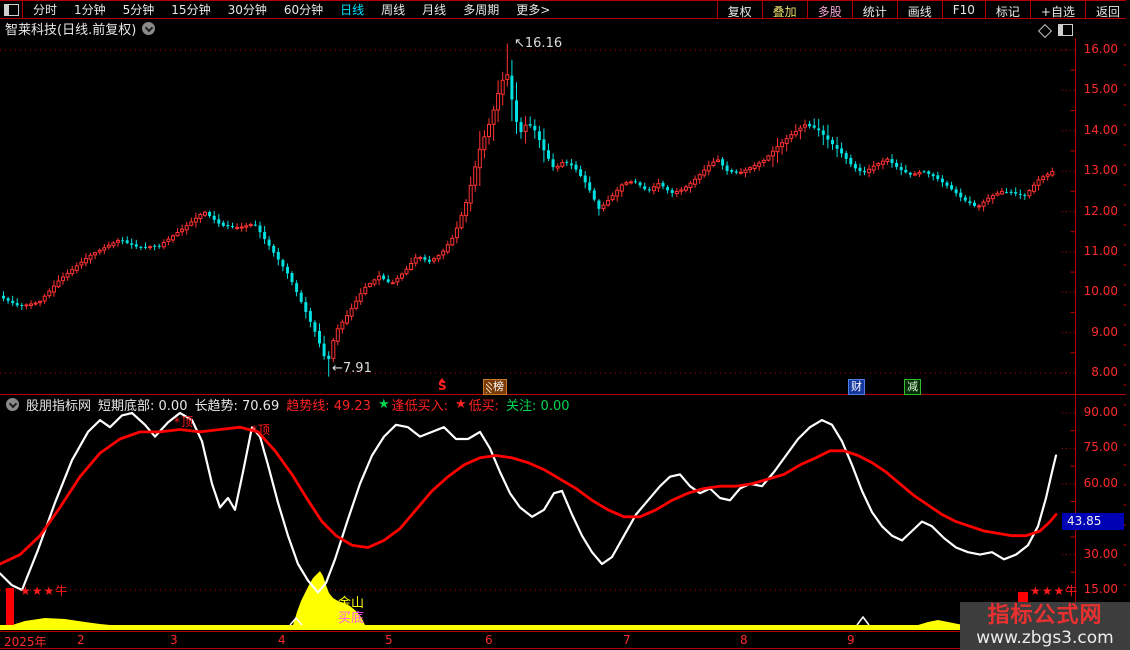 Image resolution: width=1130 pixels, height=650 pixels. Describe the element at coordinates (81, 640) in the screenshot. I see `month-label-0: 2` at that location.